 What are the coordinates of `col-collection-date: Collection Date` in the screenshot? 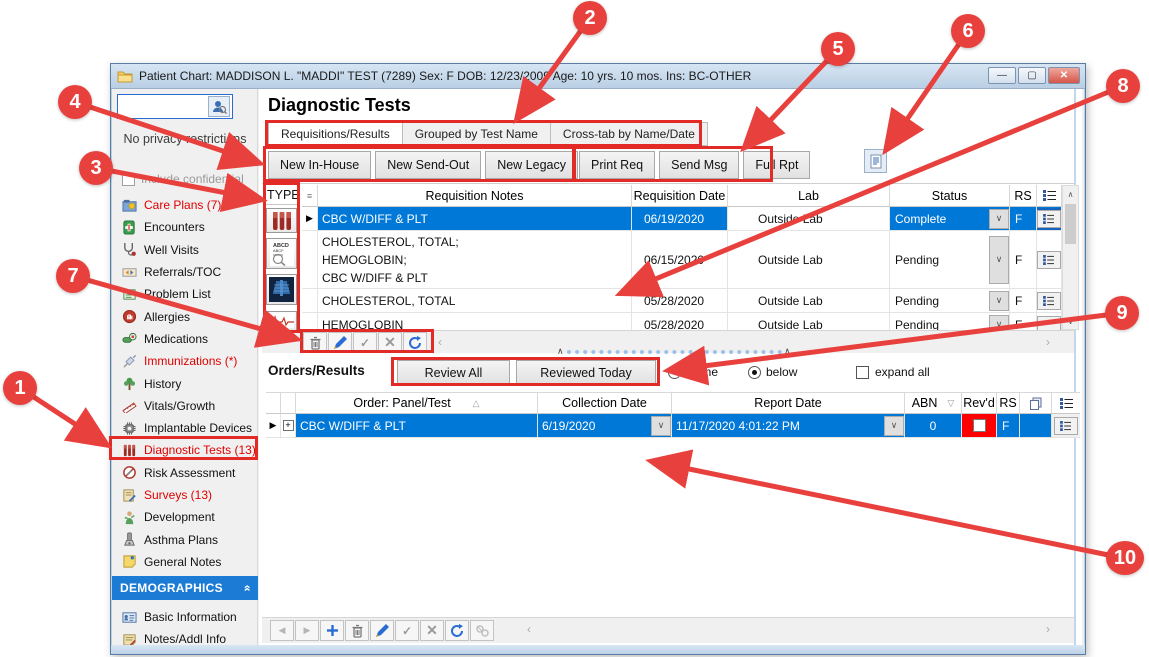 It's located at (605, 403).